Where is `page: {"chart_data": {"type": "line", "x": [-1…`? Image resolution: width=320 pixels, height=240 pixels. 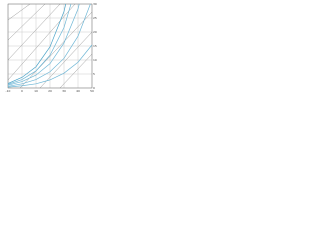 page: {"chart_data": {"type": "line", "x": [-1… is located at coordinates (50, 52).